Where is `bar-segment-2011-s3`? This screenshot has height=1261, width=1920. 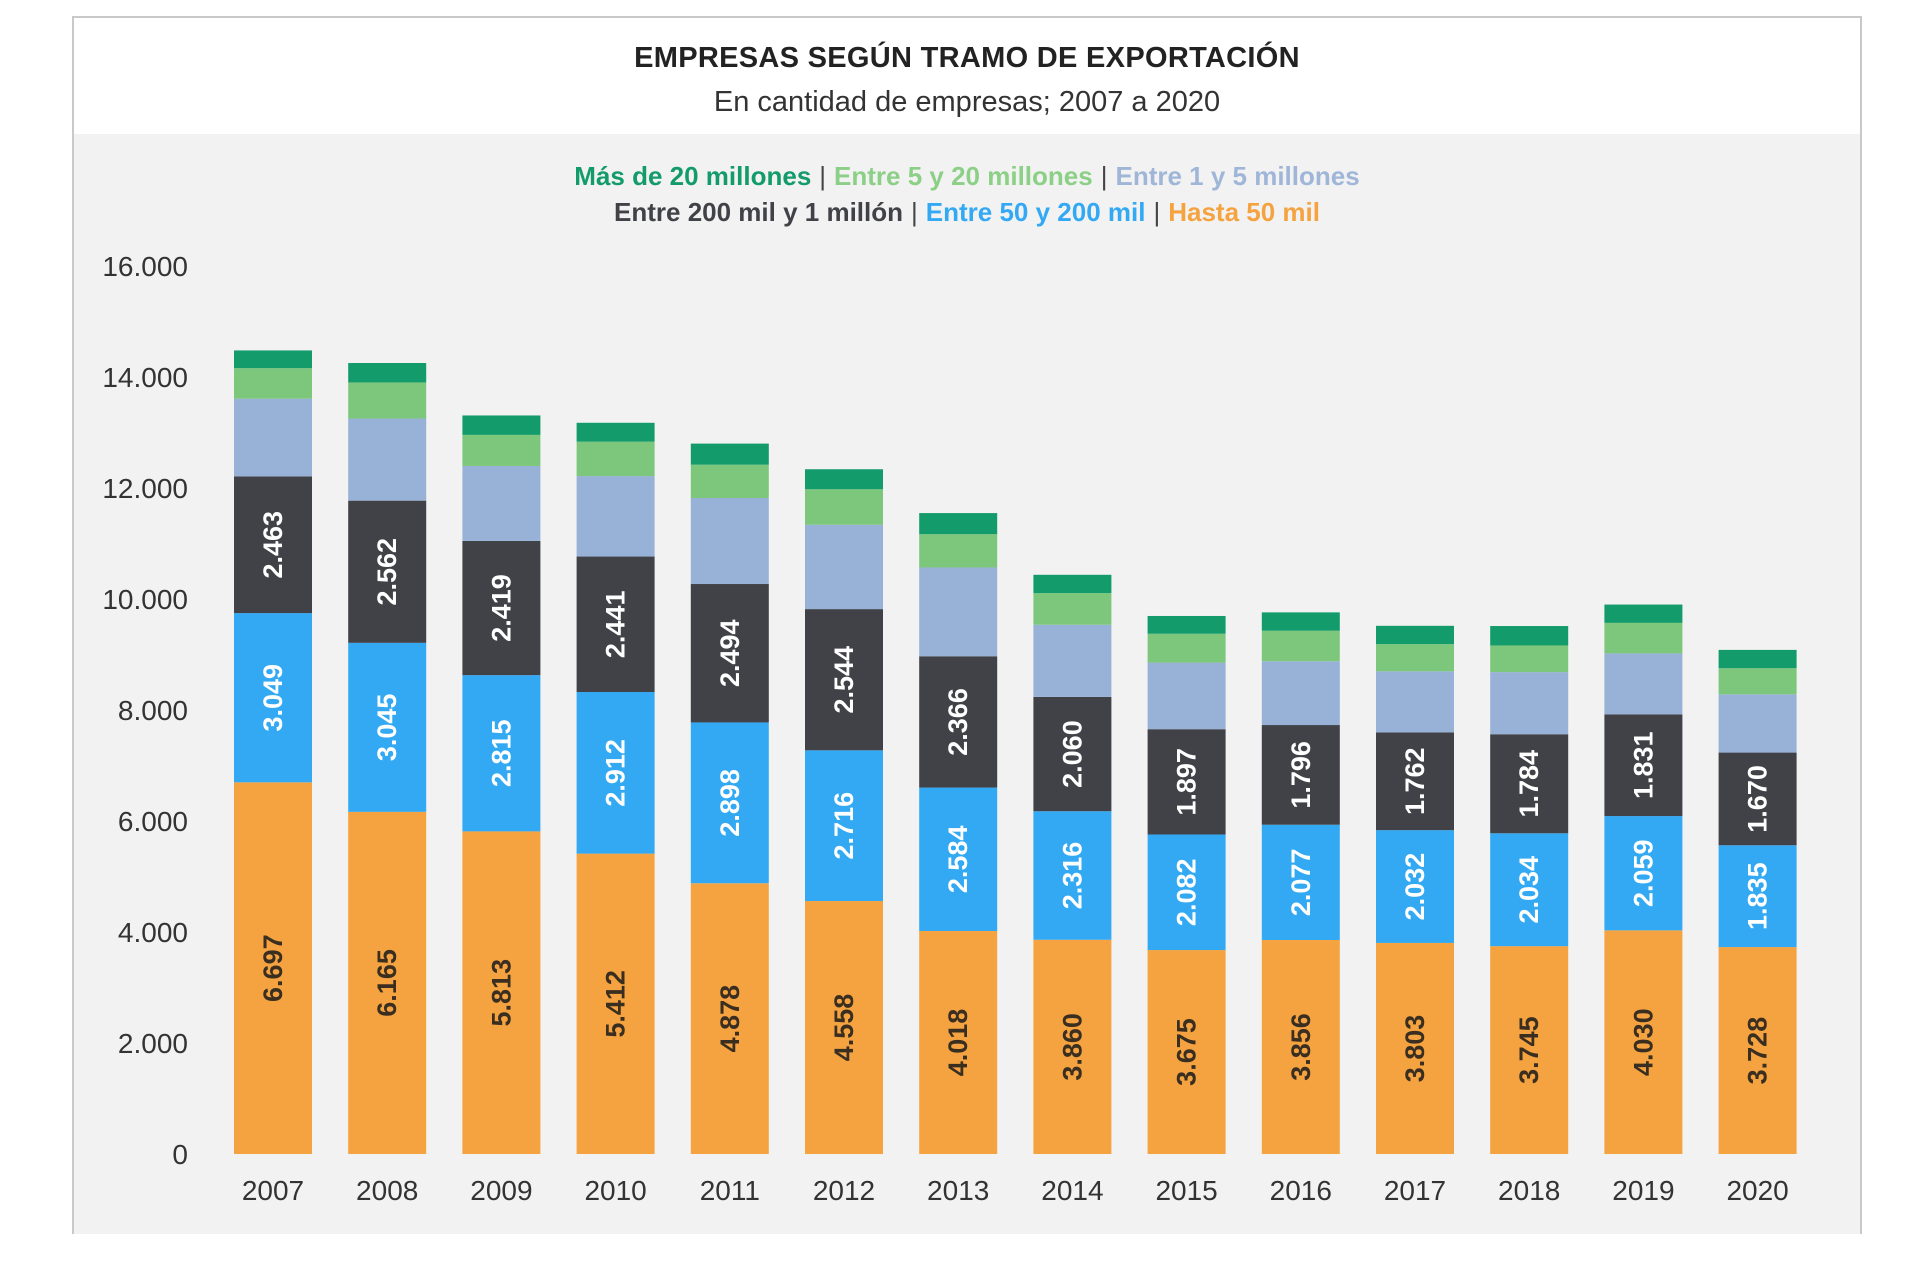
bar-segment-2011-s3 is located at coordinates (729, 541).